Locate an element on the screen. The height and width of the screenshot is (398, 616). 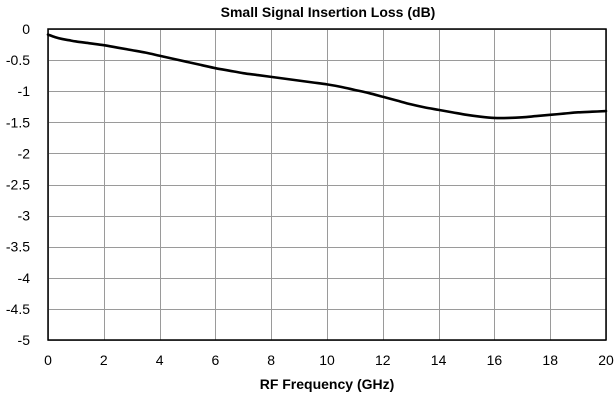
x-tick-label: 4 is located at coordinates (160, 360).